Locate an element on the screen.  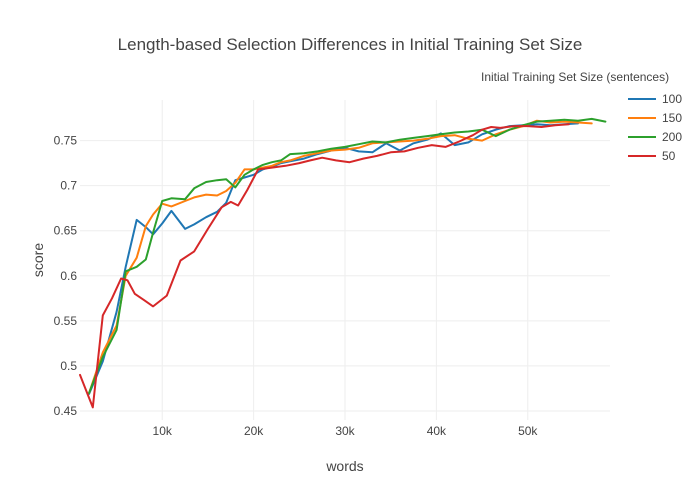
legend-item-150: 150 is located at coordinates (655, 118).